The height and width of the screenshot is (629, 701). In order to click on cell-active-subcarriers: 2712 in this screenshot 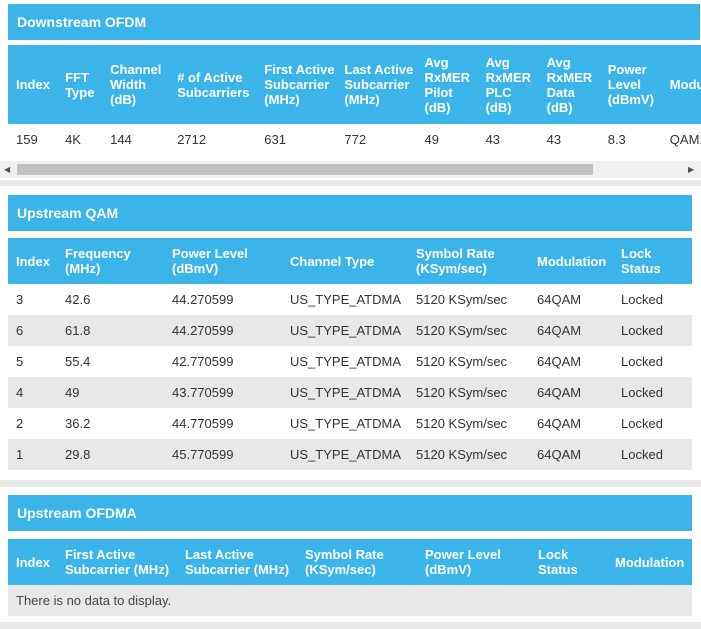, I will do `click(192, 139)`.